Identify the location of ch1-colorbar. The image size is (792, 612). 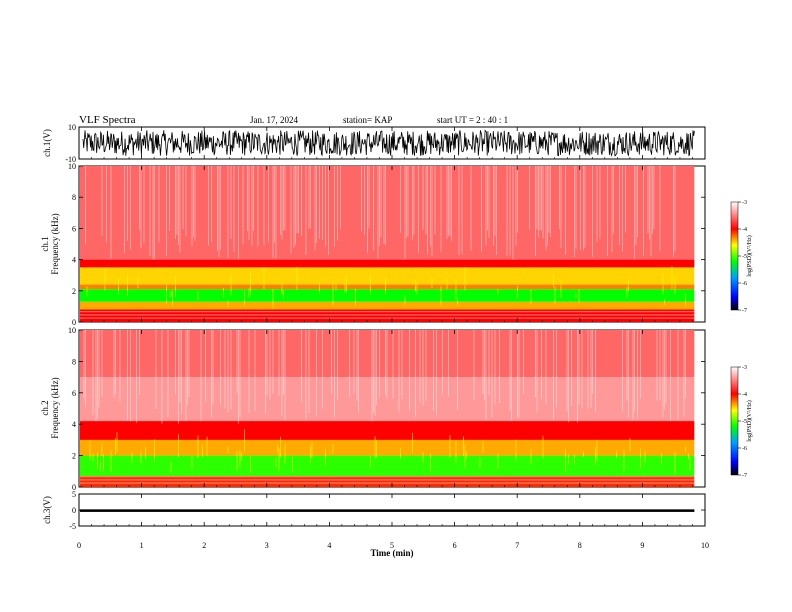
(734, 256).